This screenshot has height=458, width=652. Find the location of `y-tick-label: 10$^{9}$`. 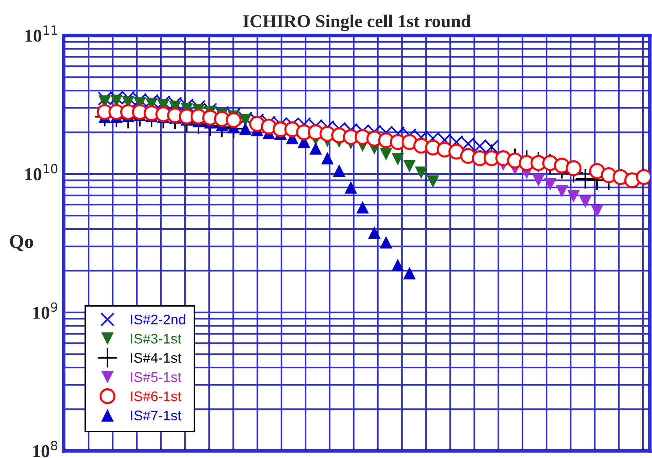

y-tick-label: 10$^{9}$ is located at coordinates (46, 311).